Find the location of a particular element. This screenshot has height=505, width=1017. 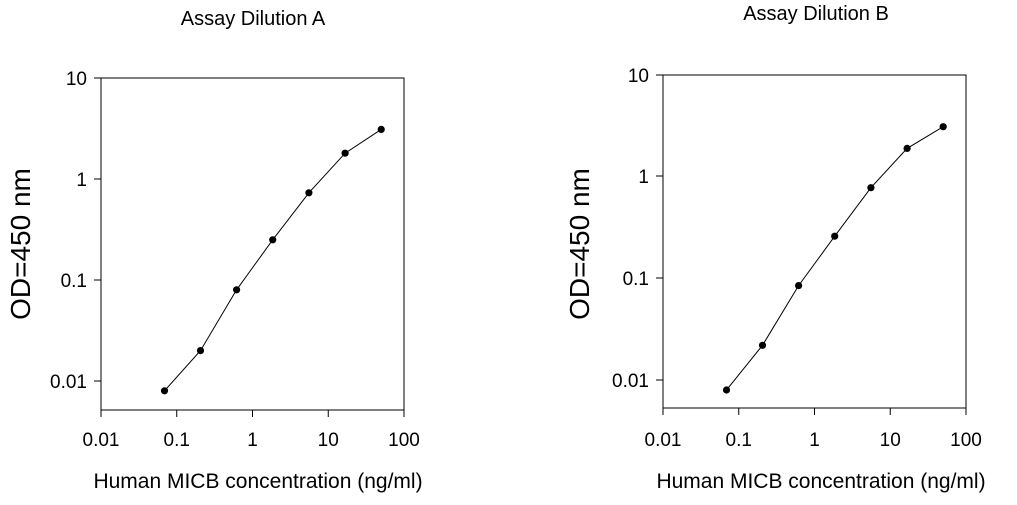

chart-a-ytick-label: 0.01 is located at coordinates (68, 382).